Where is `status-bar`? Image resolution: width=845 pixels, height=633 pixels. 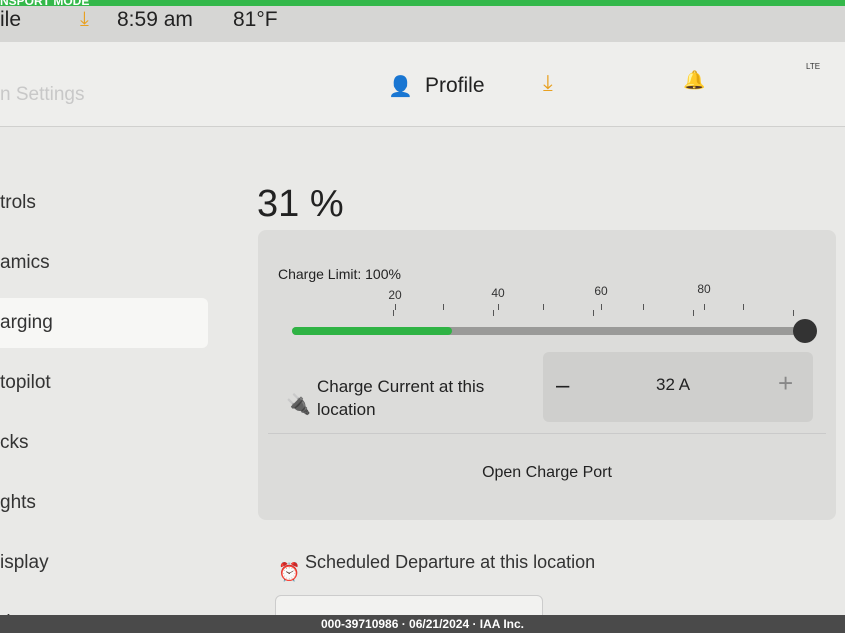
status-bar is located at coordinates (422, 21).